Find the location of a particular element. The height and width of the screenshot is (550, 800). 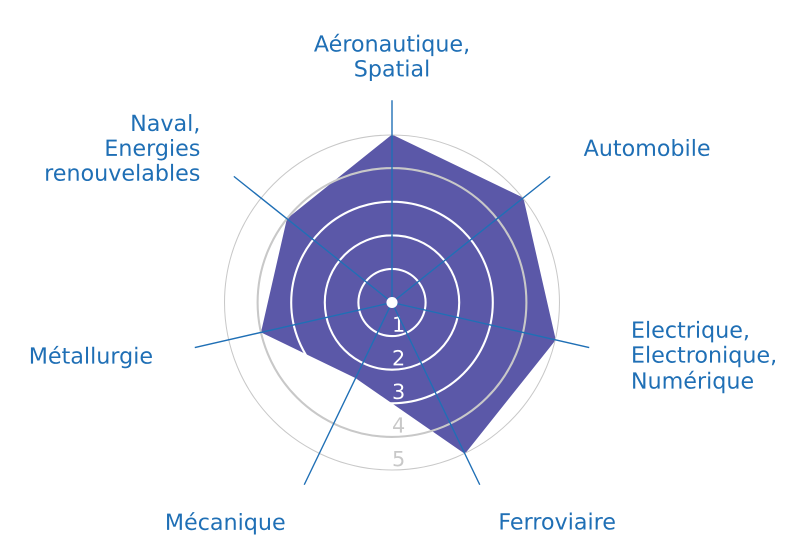

y-tick-label: 2 is located at coordinates (399, 358).